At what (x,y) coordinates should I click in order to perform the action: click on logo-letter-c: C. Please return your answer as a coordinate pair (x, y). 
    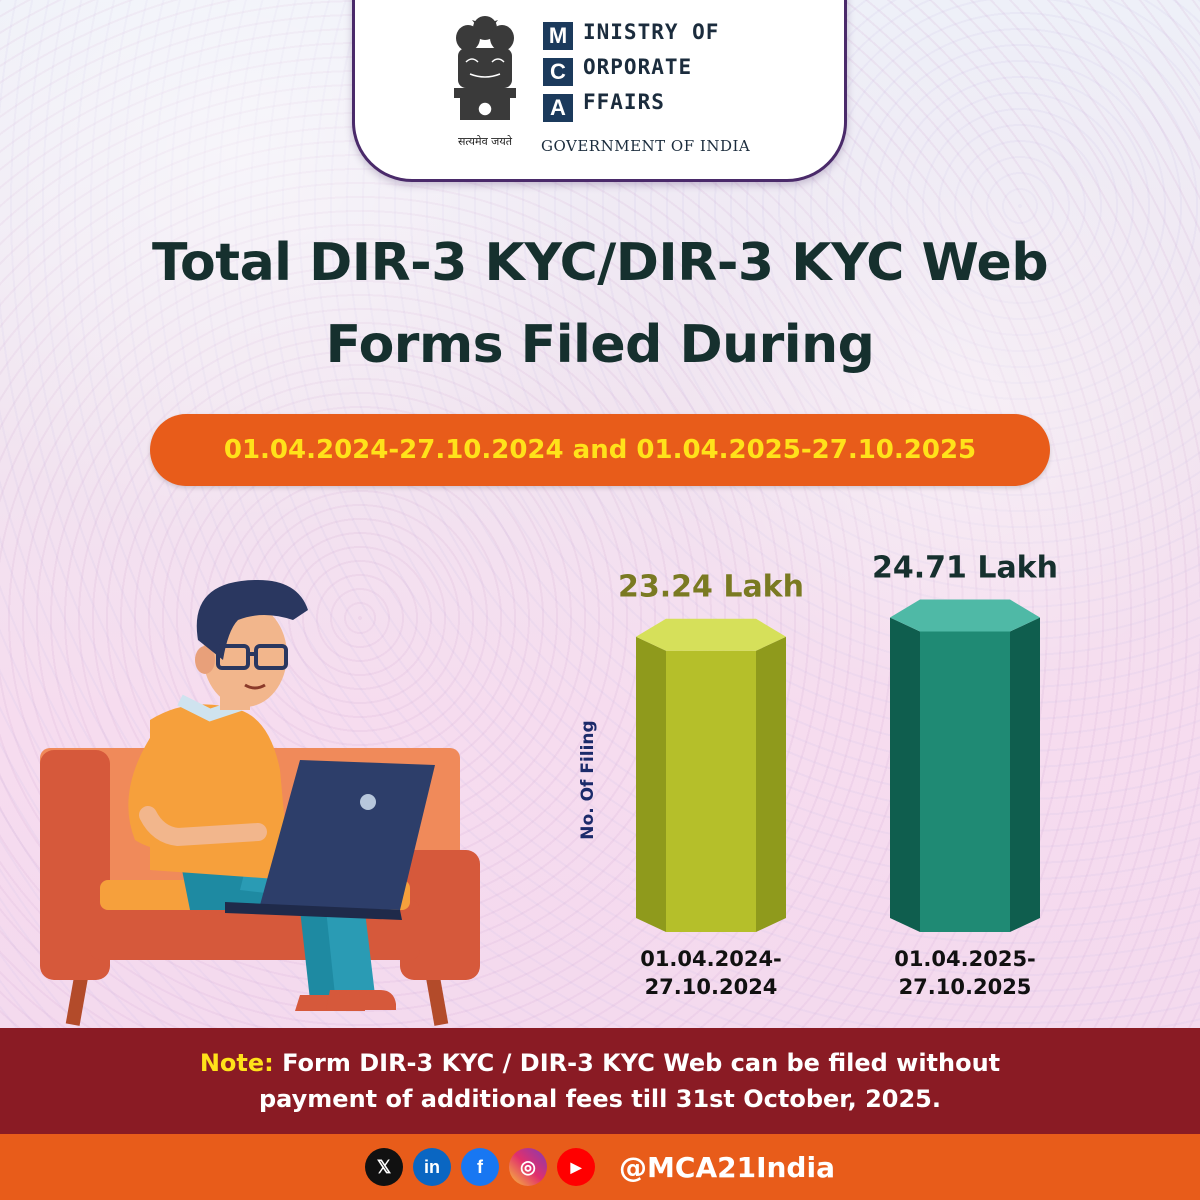
    Looking at the image, I should click on (558, 72).